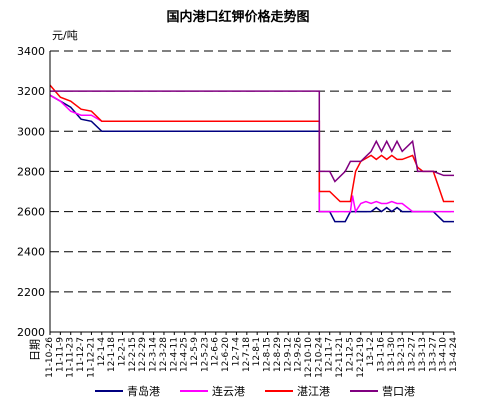 This screenshot has height=418, width=479. Describe the element at coordinates (423, 354) in the screenshot. I see `x-tick-label: 13-3-13` at that location.